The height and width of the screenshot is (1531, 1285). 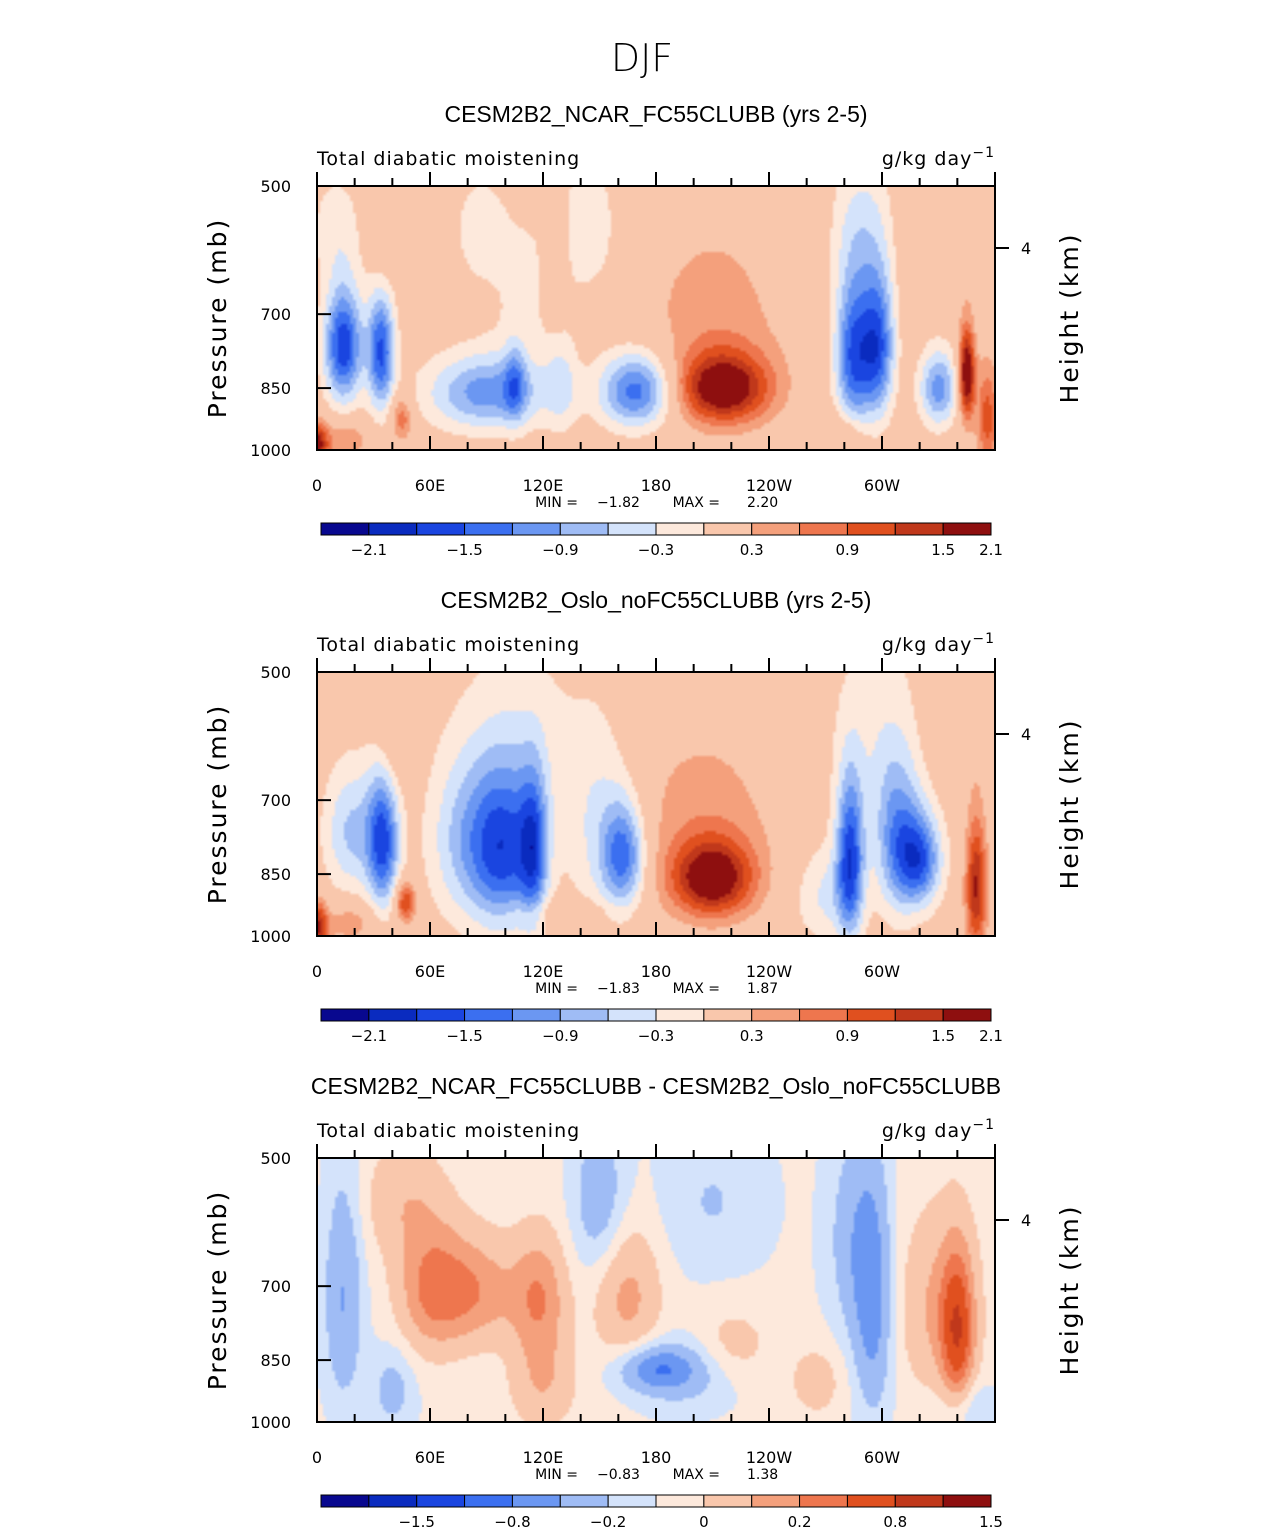 What do you see at coordinates (1069, 318) in the screenshot?
I see `right-axis-title: Height (km)` at bounding box center [1069, 318].